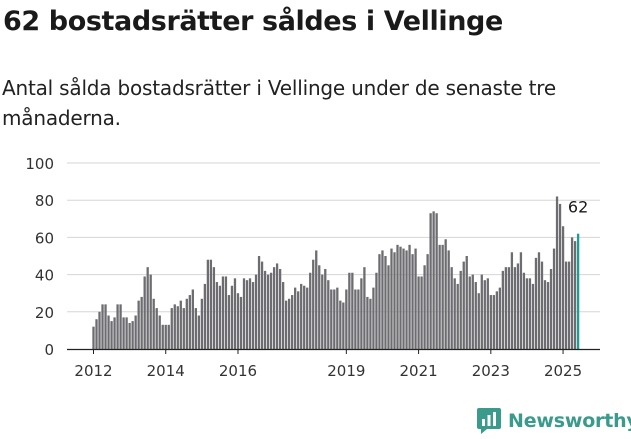 Image resolution: width=631 pixels, height=439 pixels. I want to click on last-value-label: 62, so click(578, 207).